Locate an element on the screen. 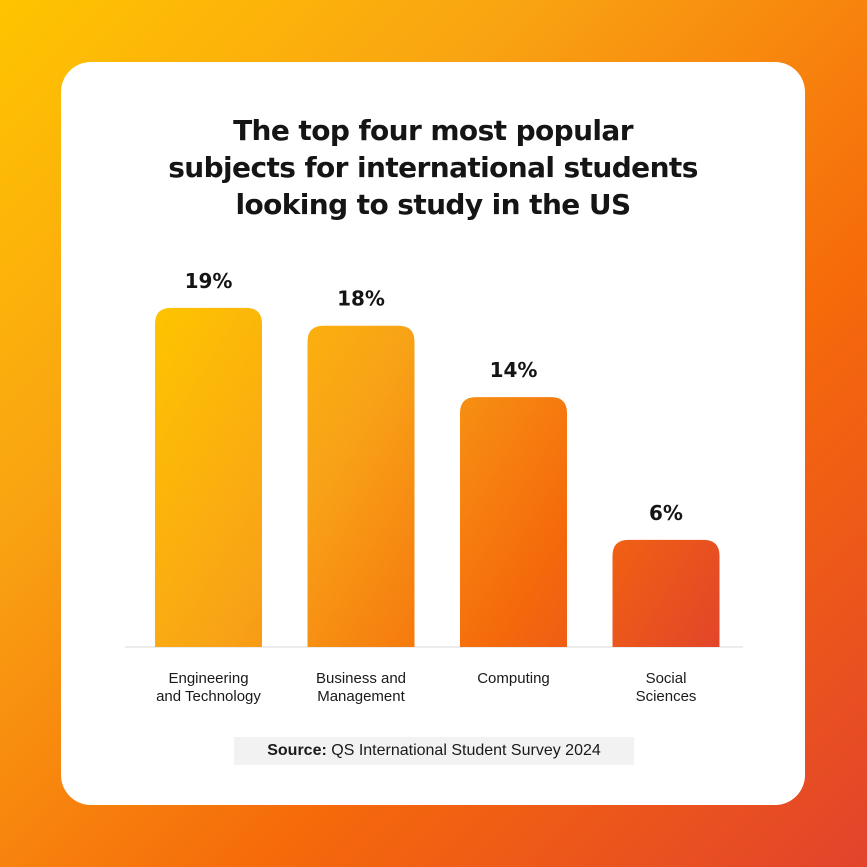  value-label-0: 19% is located at coordinates (209, 281).